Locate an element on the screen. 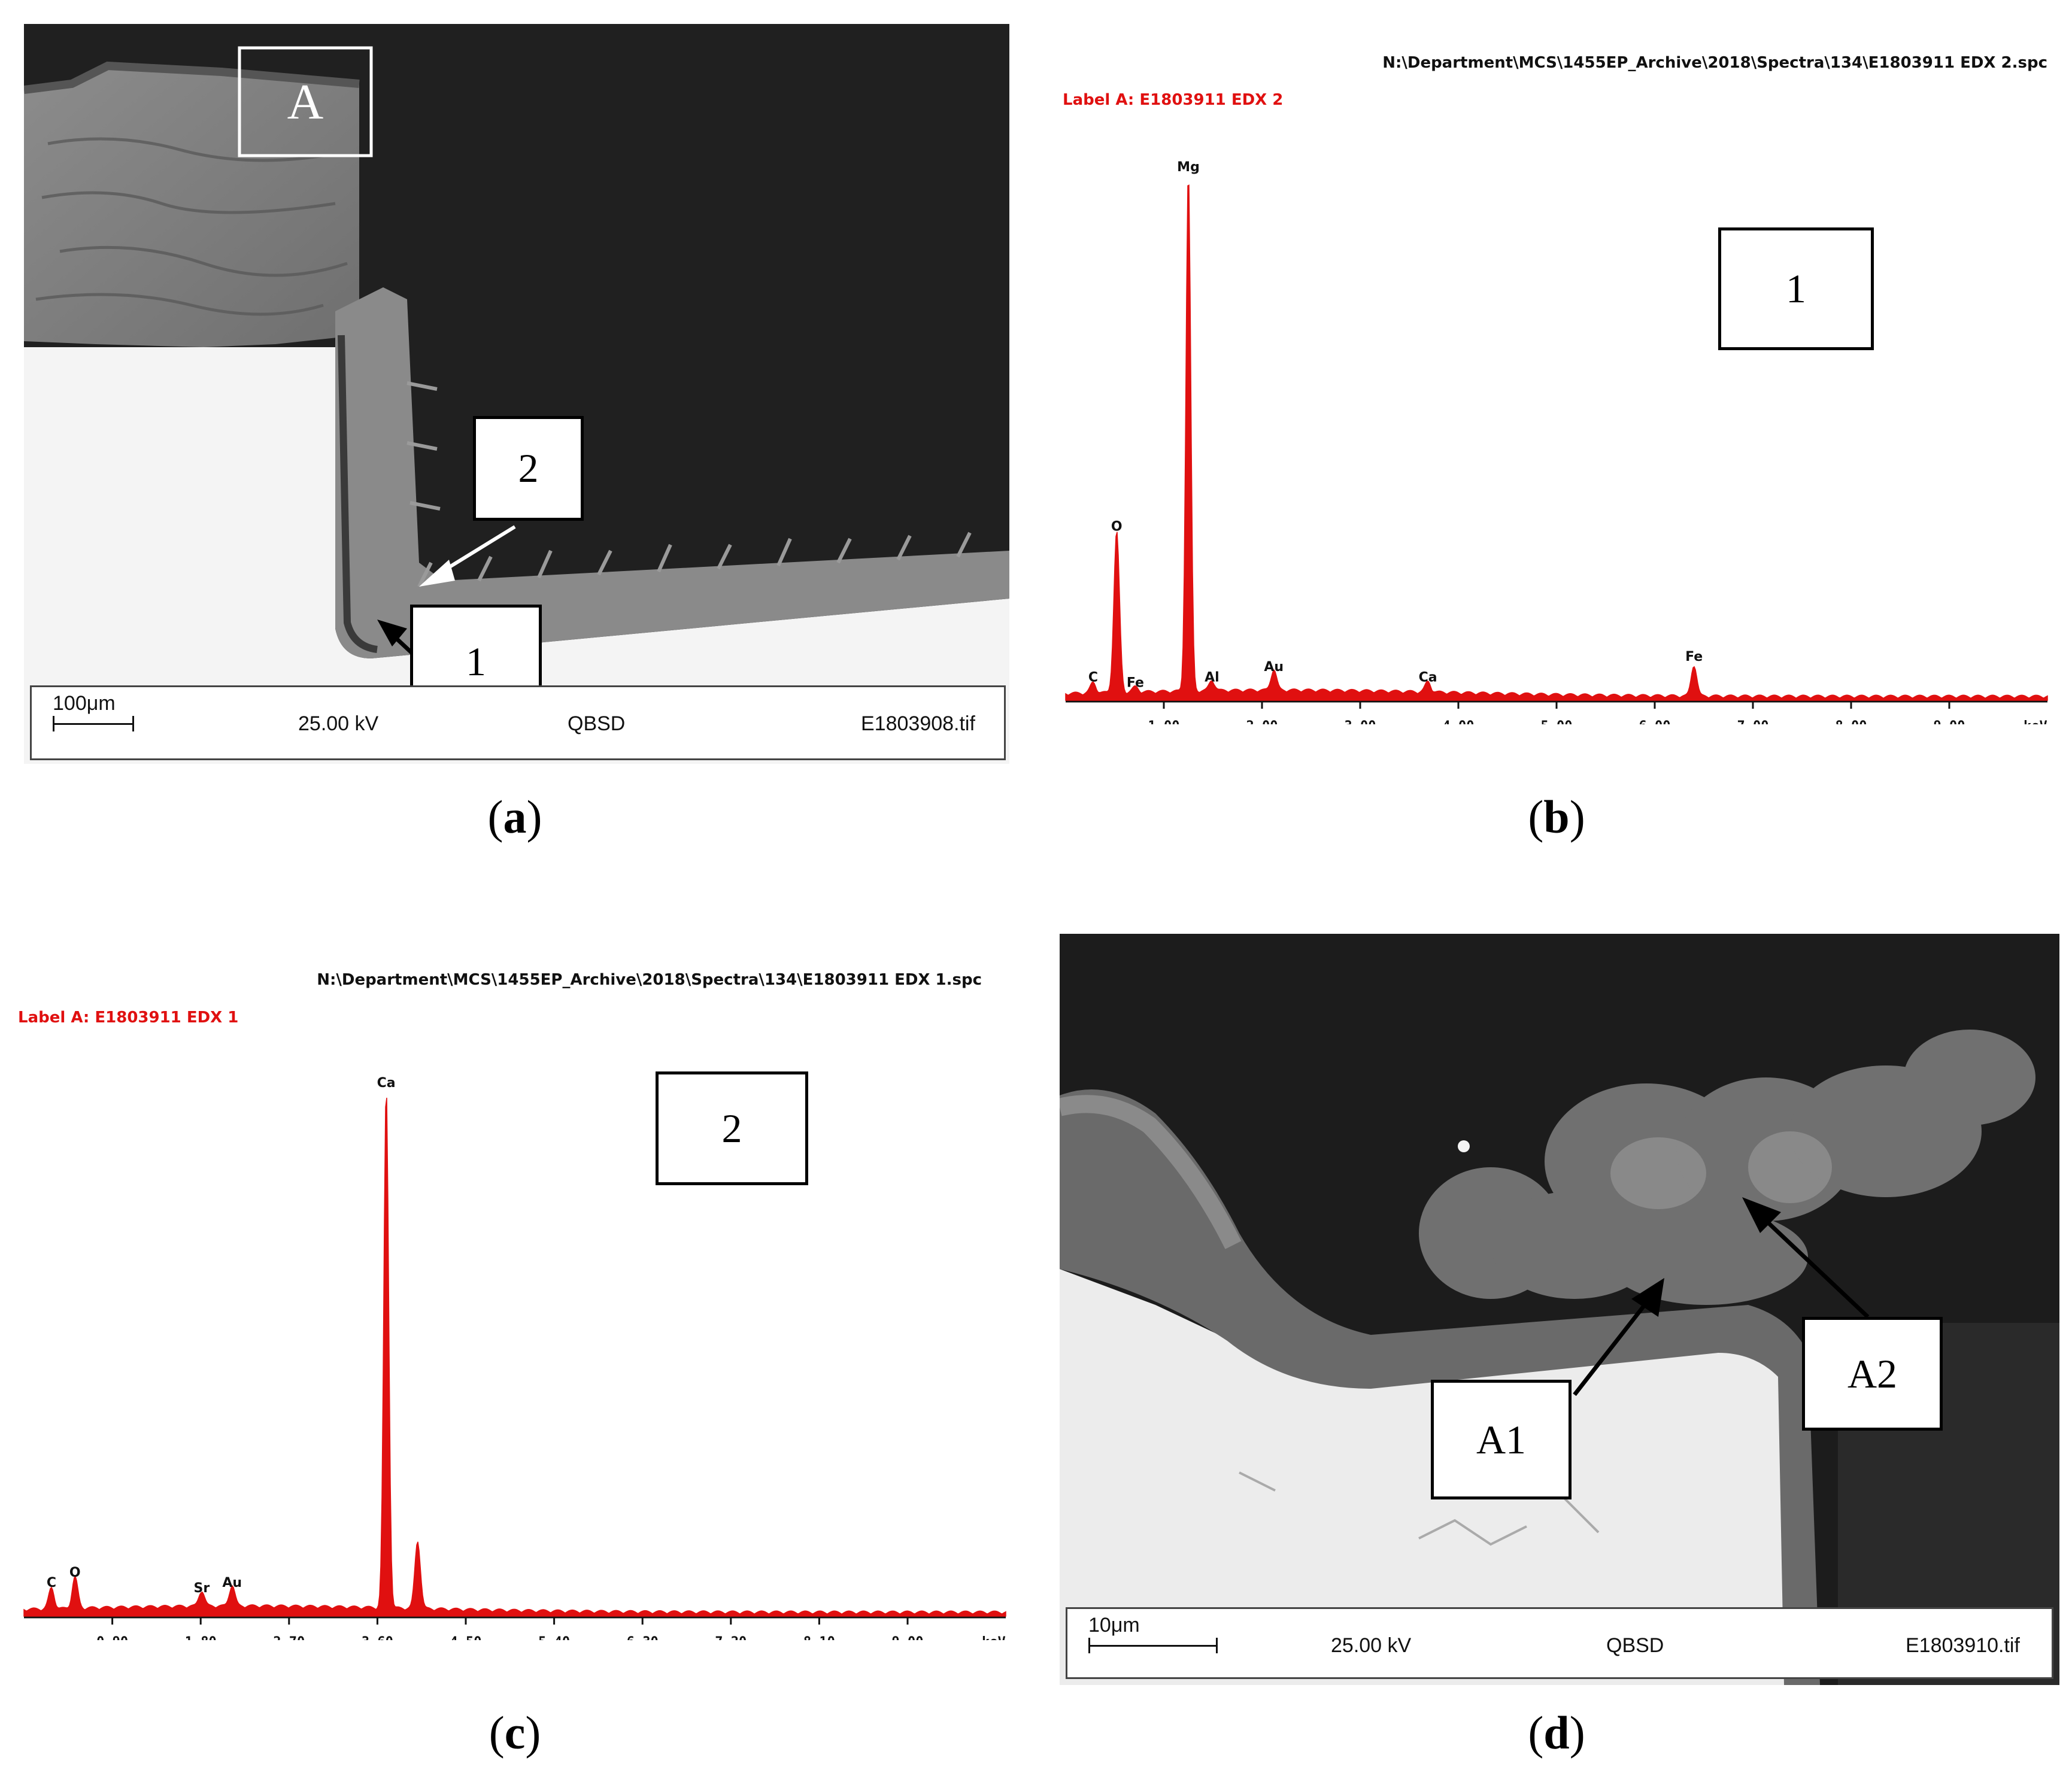  filename-label-d: E1803910.tif is located at coordinates (1963, 1645).